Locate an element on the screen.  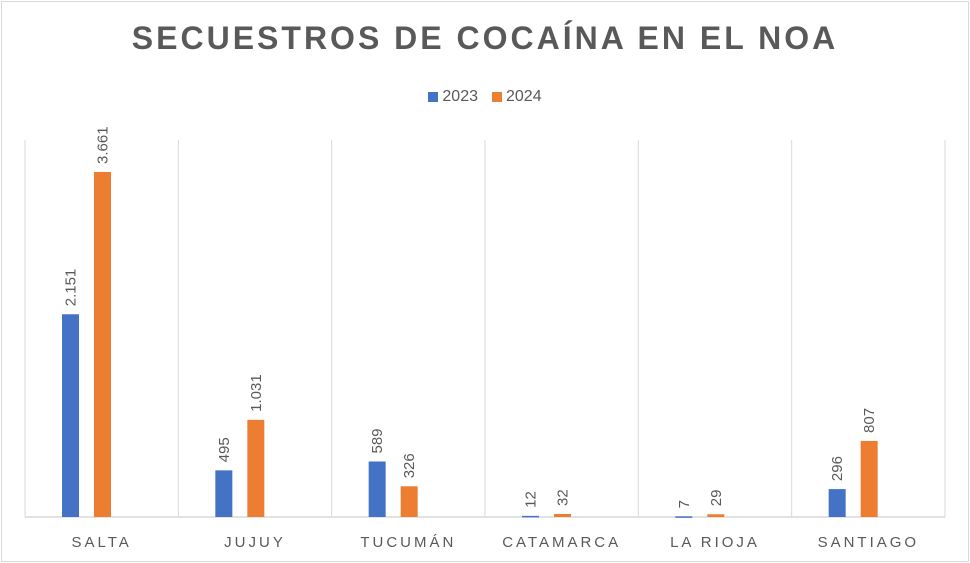
legend-item-2024: 2024 is located at coordinates (517, 97).